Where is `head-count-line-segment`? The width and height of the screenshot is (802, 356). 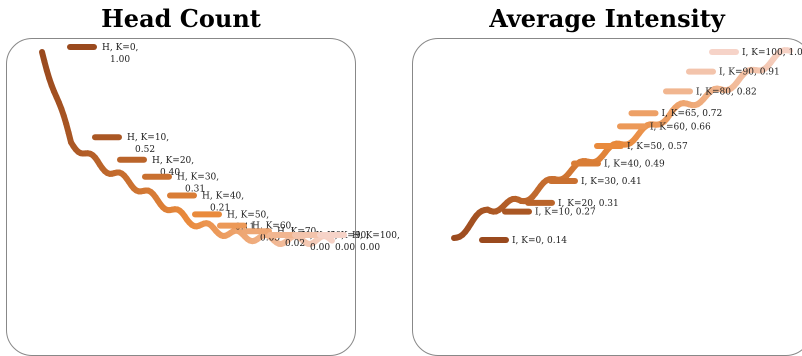 head-count-line-segment is located at coordinates (330, 239).